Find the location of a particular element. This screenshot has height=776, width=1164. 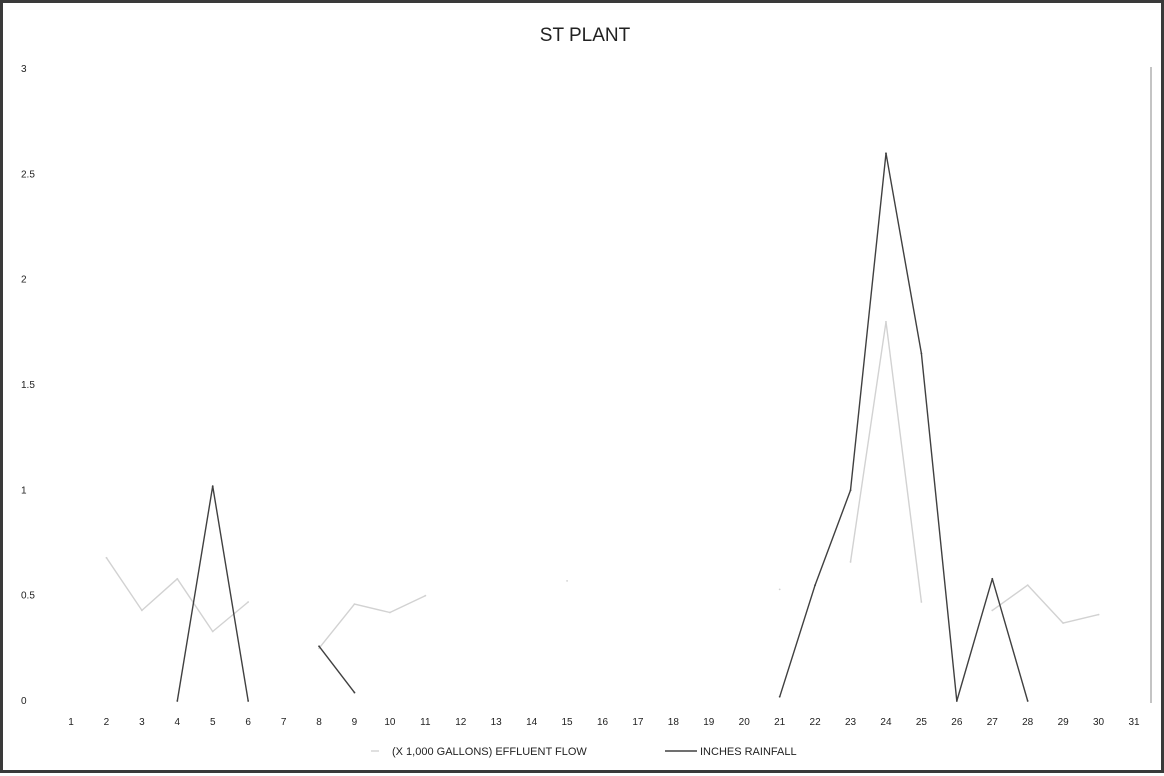

x-tick-label: 15 is located at coordinates (568, 722).